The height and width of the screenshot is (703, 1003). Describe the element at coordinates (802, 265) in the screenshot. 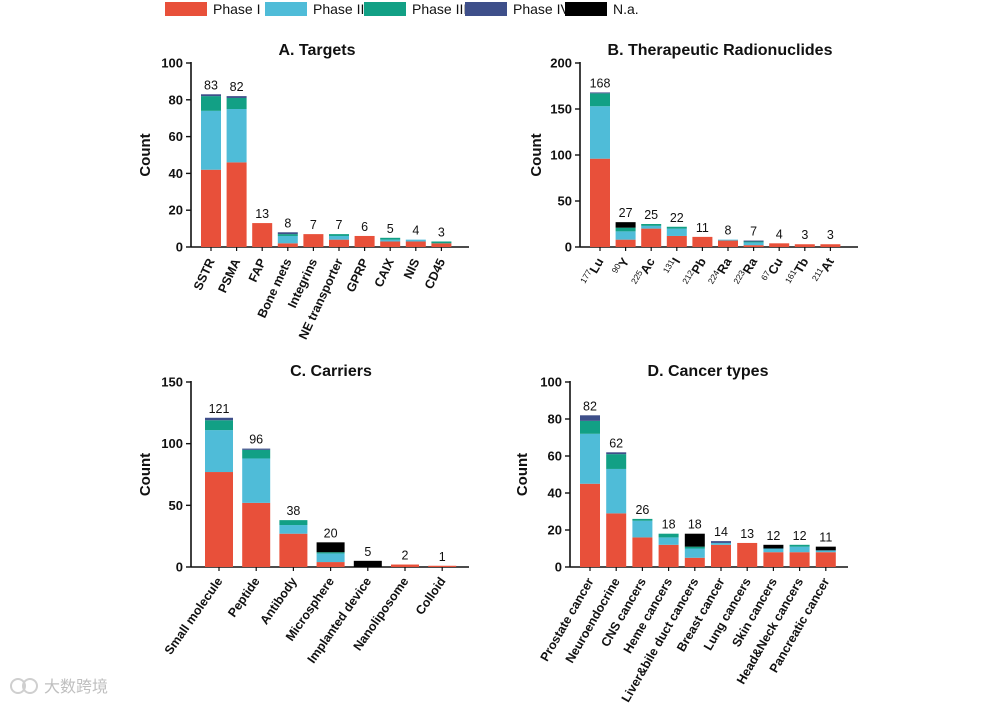

I see `element-symbol: Tb` at that location.